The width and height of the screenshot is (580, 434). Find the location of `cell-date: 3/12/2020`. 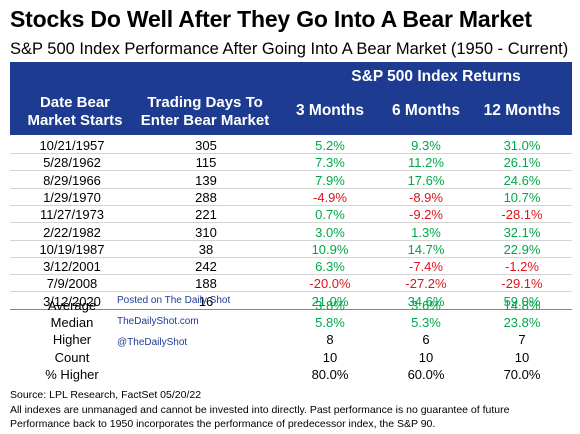

cell-date: 3/12/2020 is located at coordinates (72, 301).